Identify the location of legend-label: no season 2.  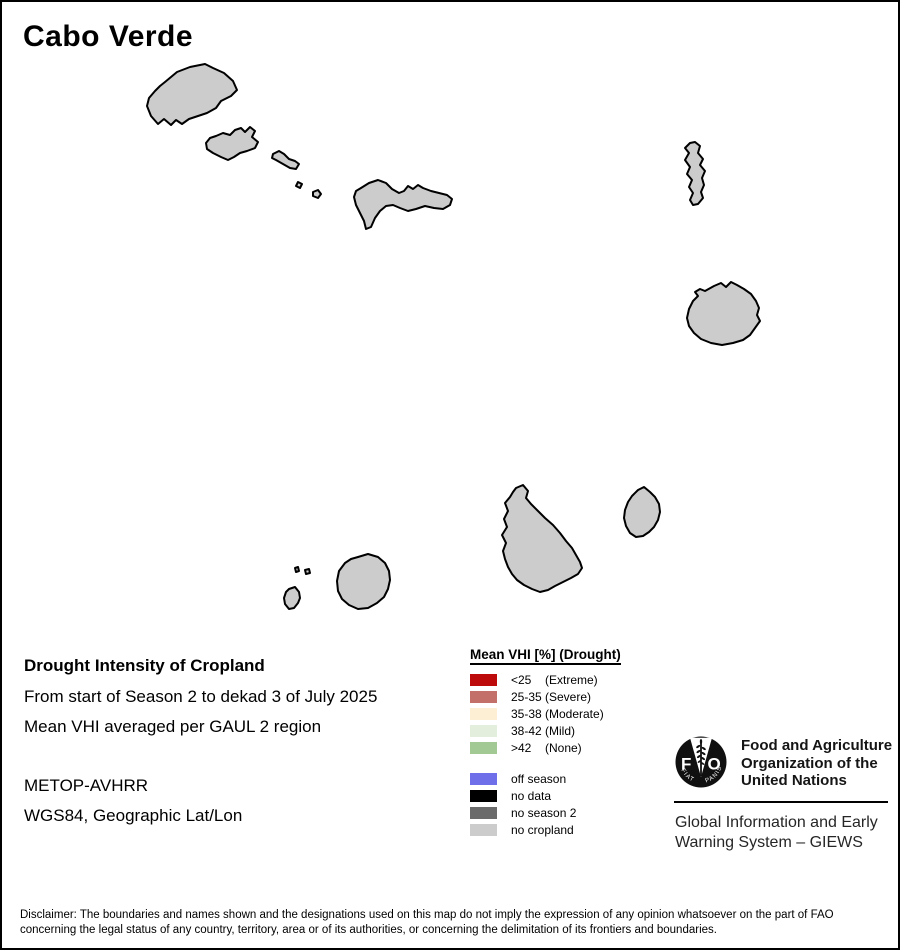
(544, 812).